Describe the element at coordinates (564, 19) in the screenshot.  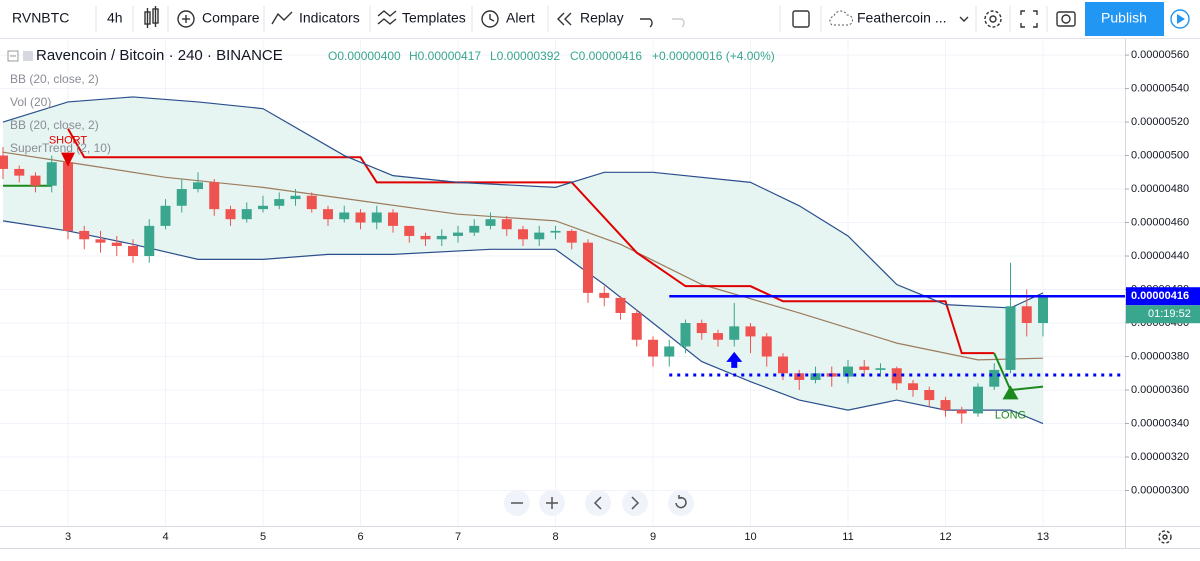
I see `replay-icon` at that location.